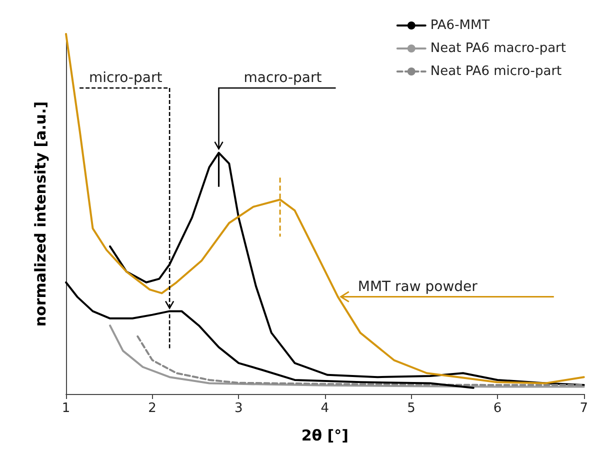  What do you see at coordinates (152, 408) in the screenshot?
I see `x-tick-label: 2` at bounding box center [152, 408].